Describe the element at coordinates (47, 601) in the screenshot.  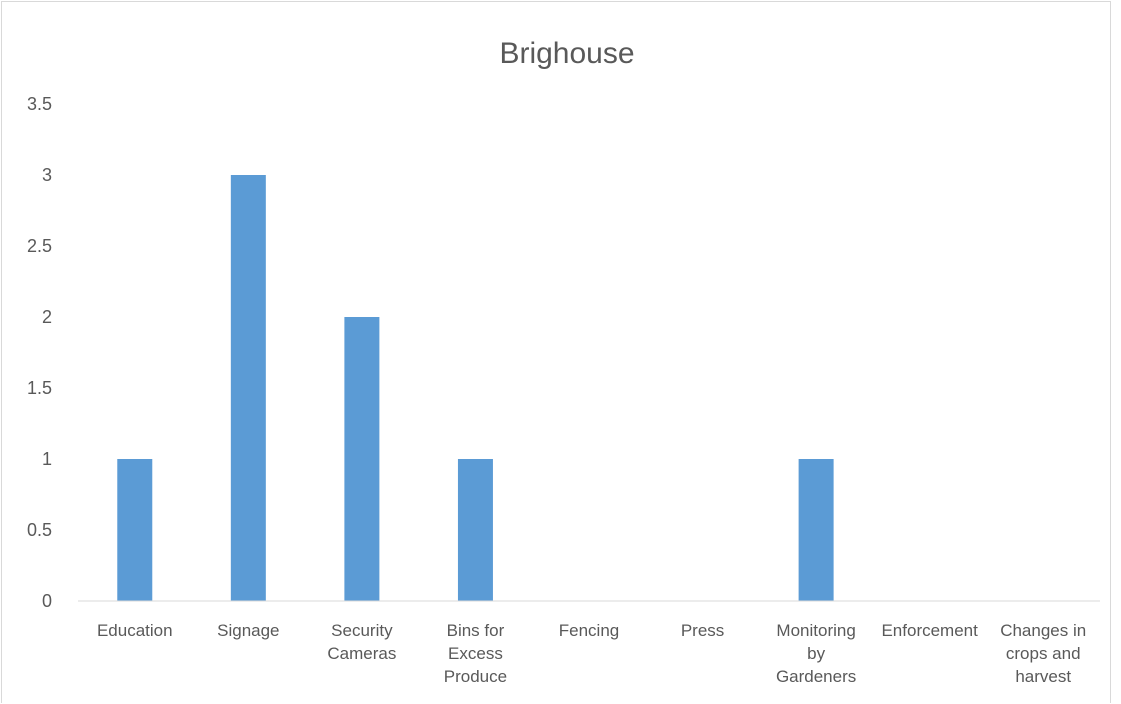
I see `y-tick-label: 0` at that location.